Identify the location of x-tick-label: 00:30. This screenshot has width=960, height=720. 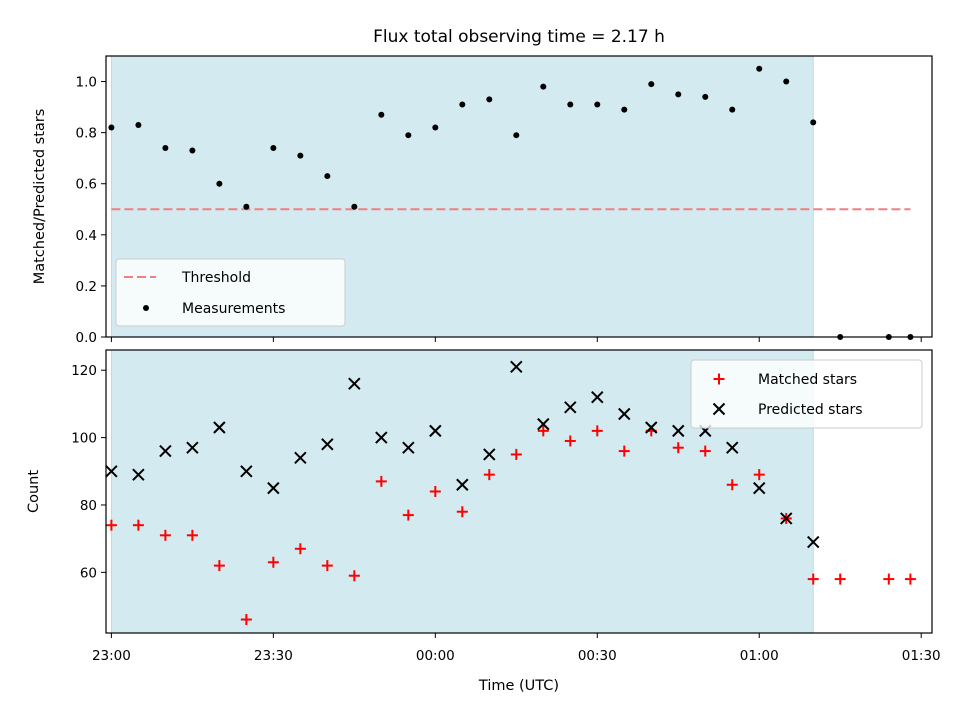
(597, 656).